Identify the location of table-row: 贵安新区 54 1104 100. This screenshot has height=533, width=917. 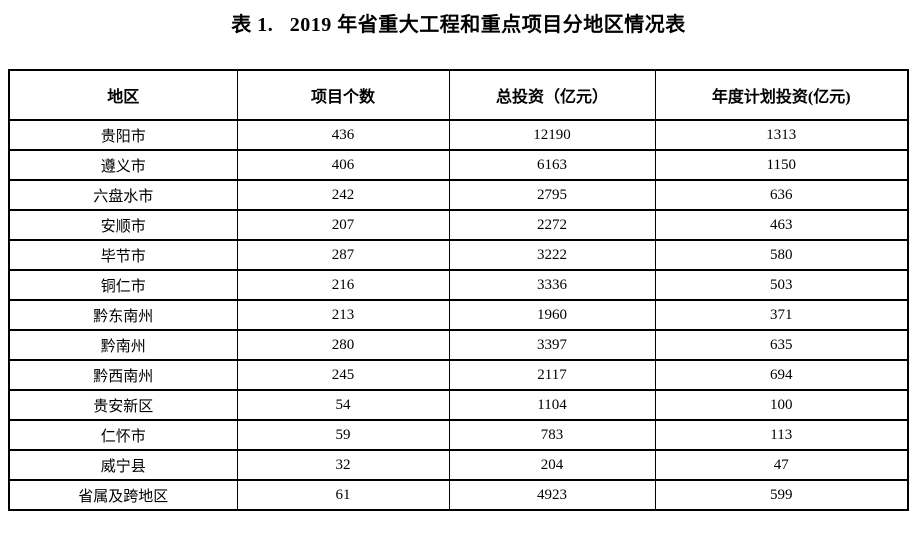
(458, 405).